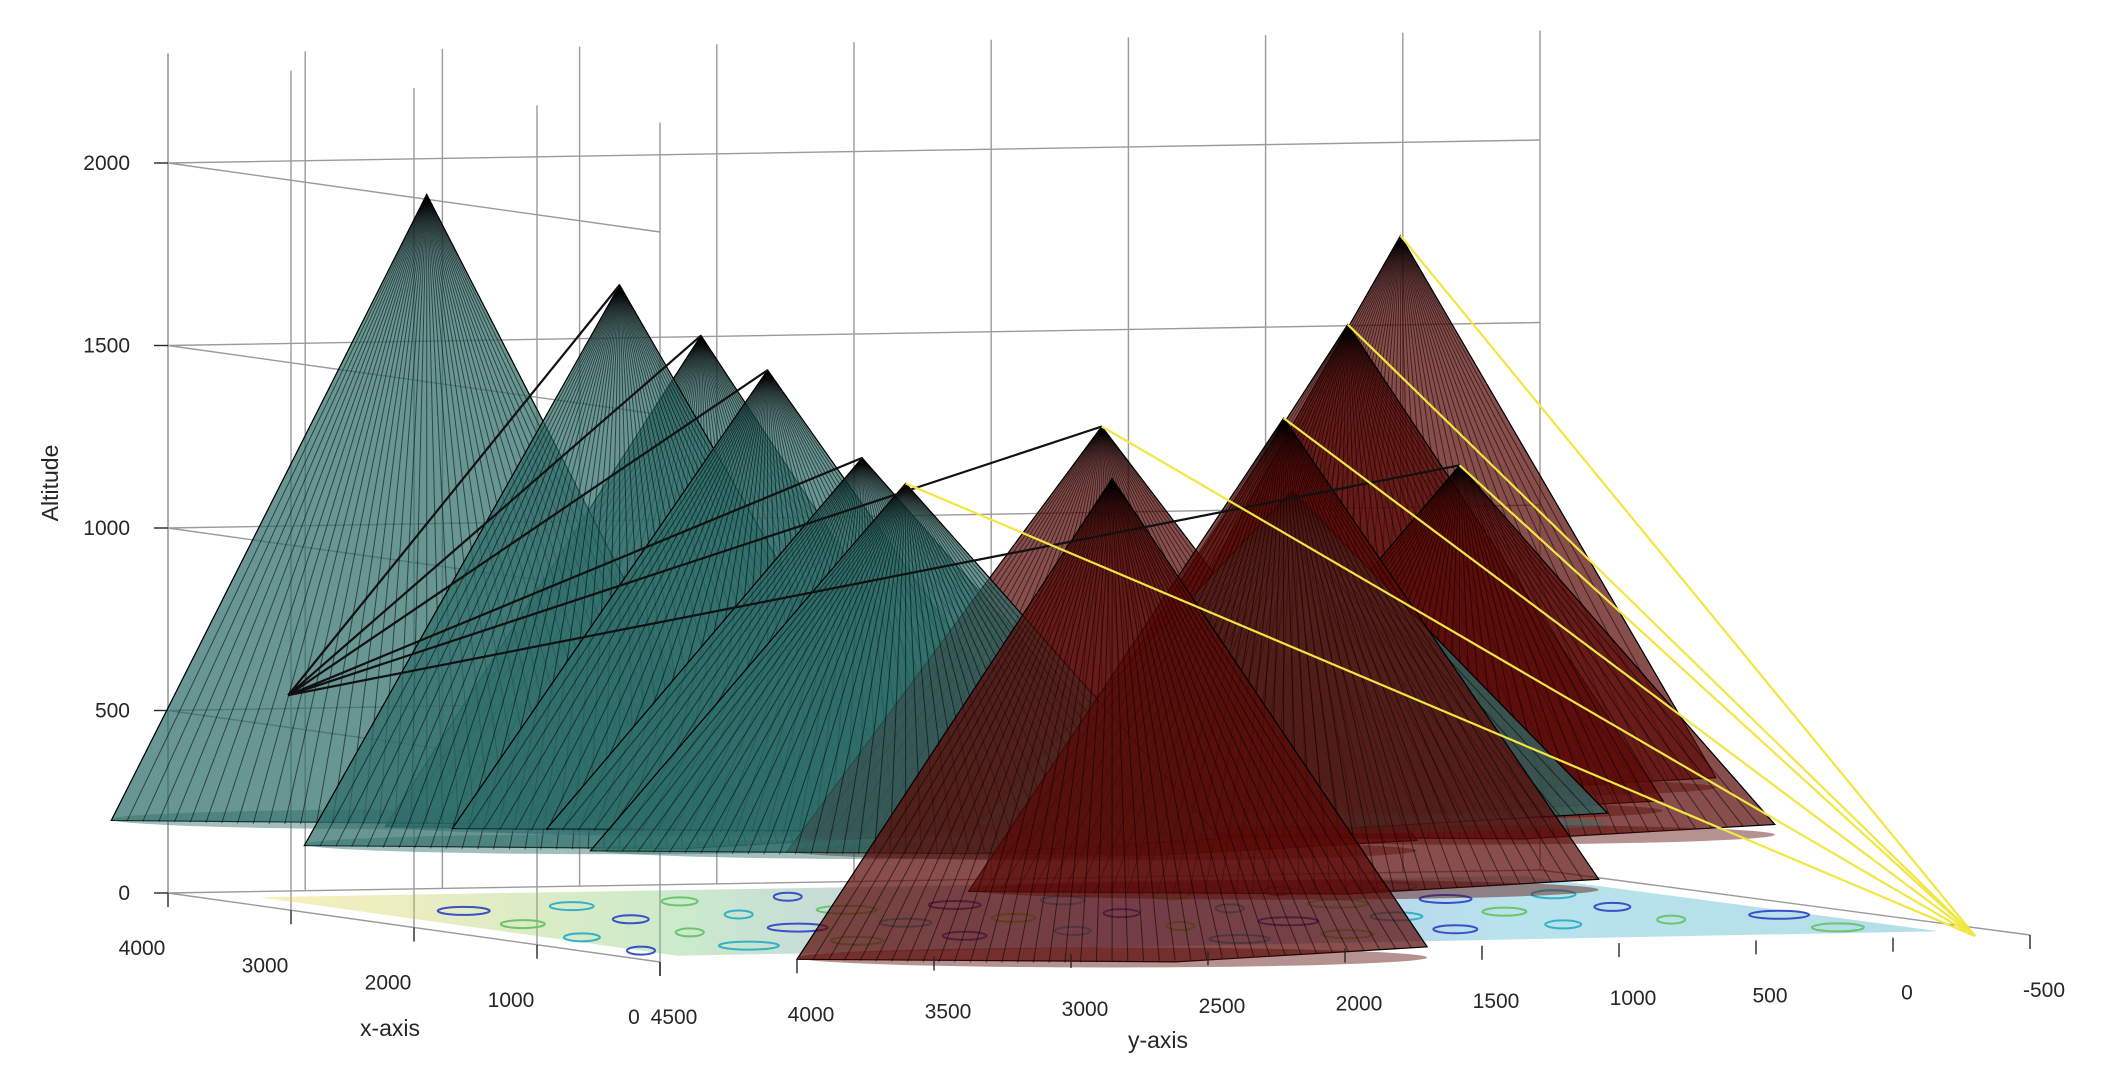 This screenshot has width=2115, height=1071. I want to click on y-tick-label: 1000, so click(1633, 998).